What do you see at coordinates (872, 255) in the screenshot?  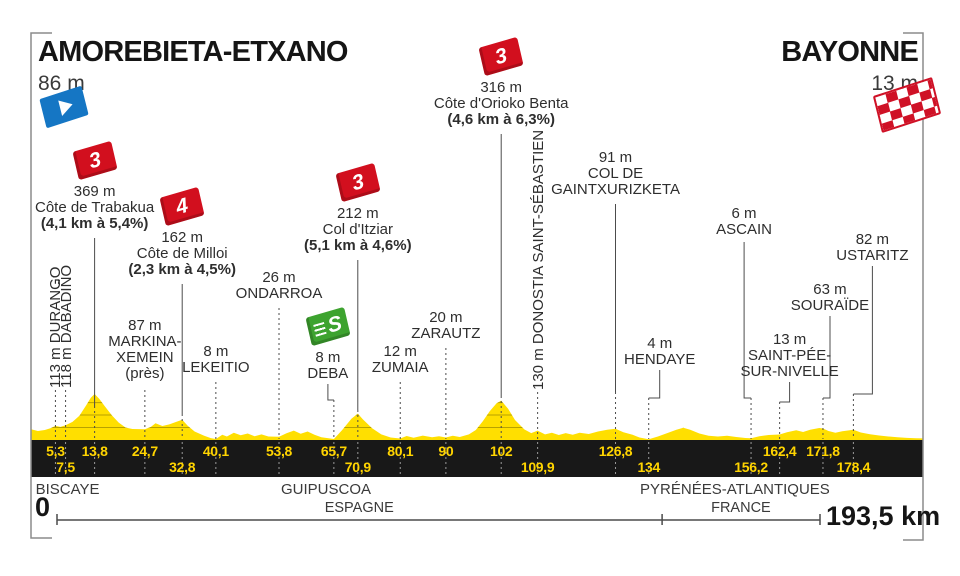 I see `label-line: USTARITZ` at bounding box center [872, 255].